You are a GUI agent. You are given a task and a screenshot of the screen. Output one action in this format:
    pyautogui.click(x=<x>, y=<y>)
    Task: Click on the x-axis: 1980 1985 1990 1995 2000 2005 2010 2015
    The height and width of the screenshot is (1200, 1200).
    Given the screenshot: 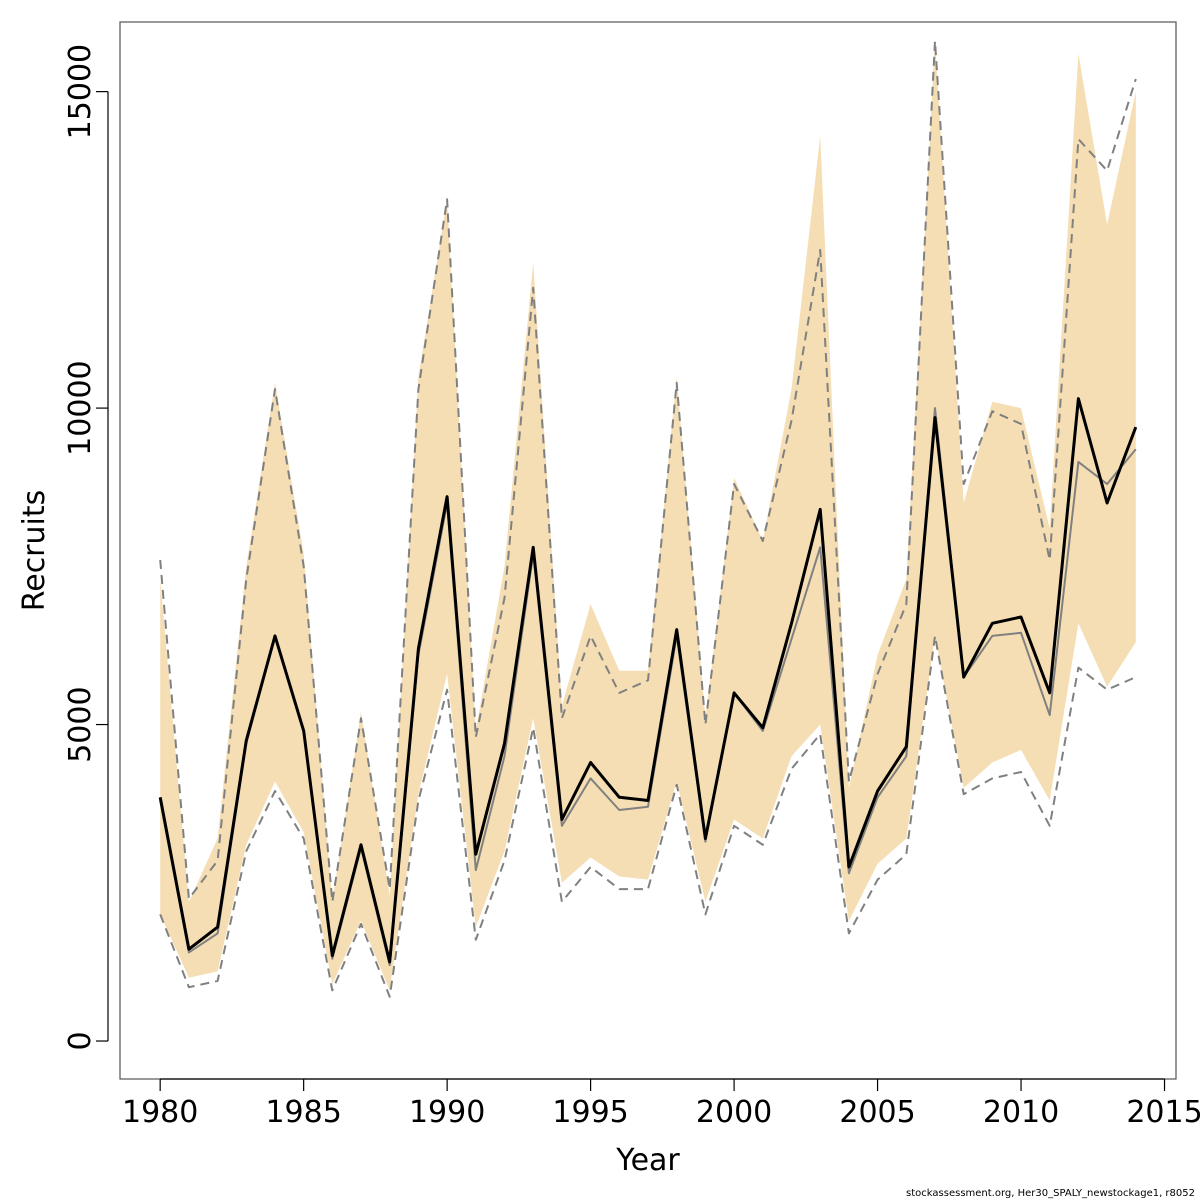 What is the action you would take?
    pyautogui.click(x=661, y=1104)
    